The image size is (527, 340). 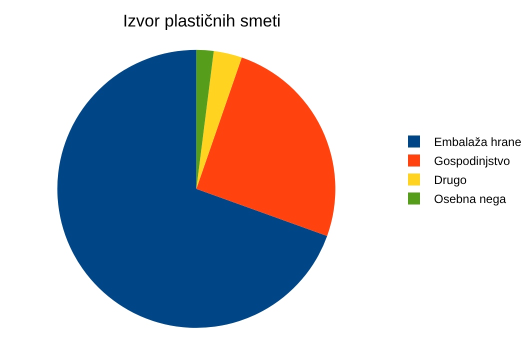 I want to click on legend-label: Embalaža hrane, so click(x=478, y=142).